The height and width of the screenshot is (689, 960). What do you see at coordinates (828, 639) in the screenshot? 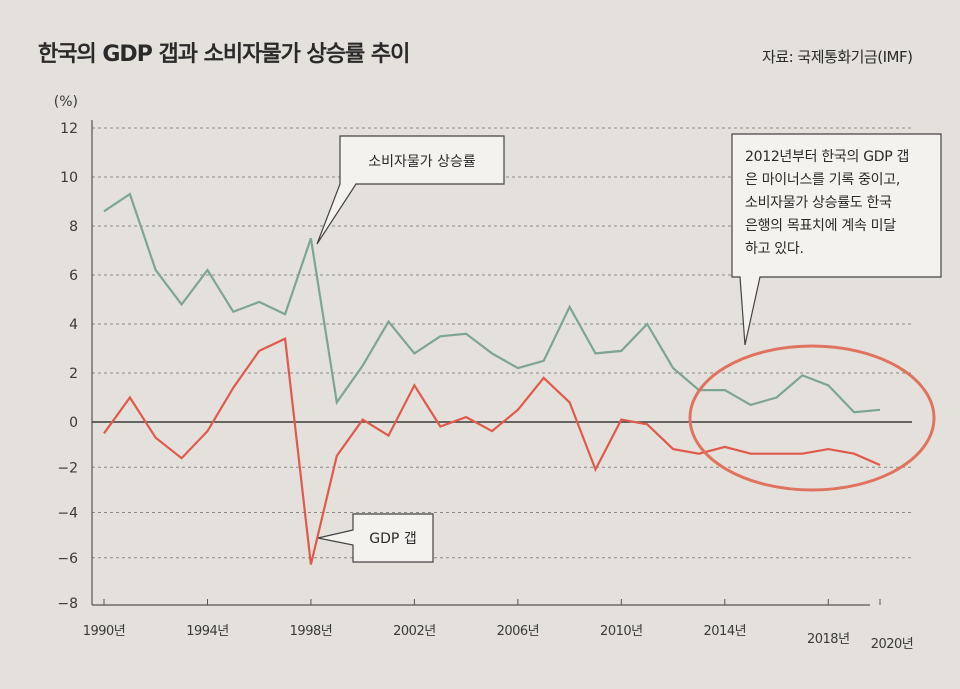
I see `x-tick-label: 2018년` at bounding box center [828, 639].